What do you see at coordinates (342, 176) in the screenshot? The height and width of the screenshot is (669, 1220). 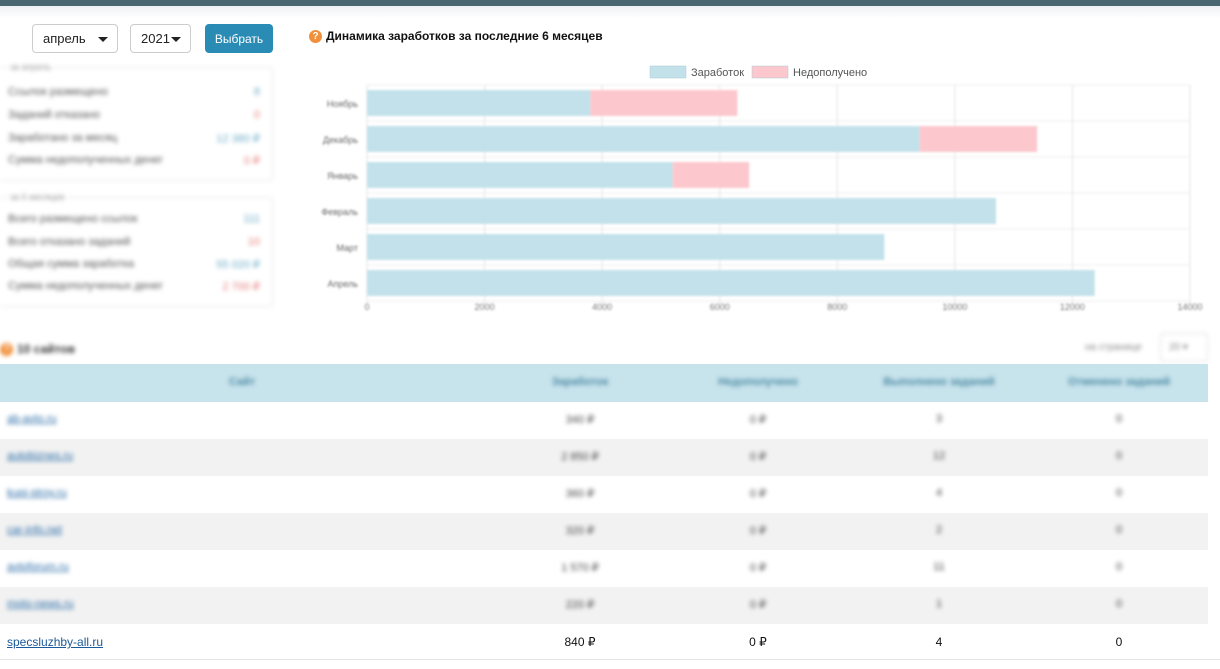 I see `y-tick-label: Январь` at bounding box center [342, 176].